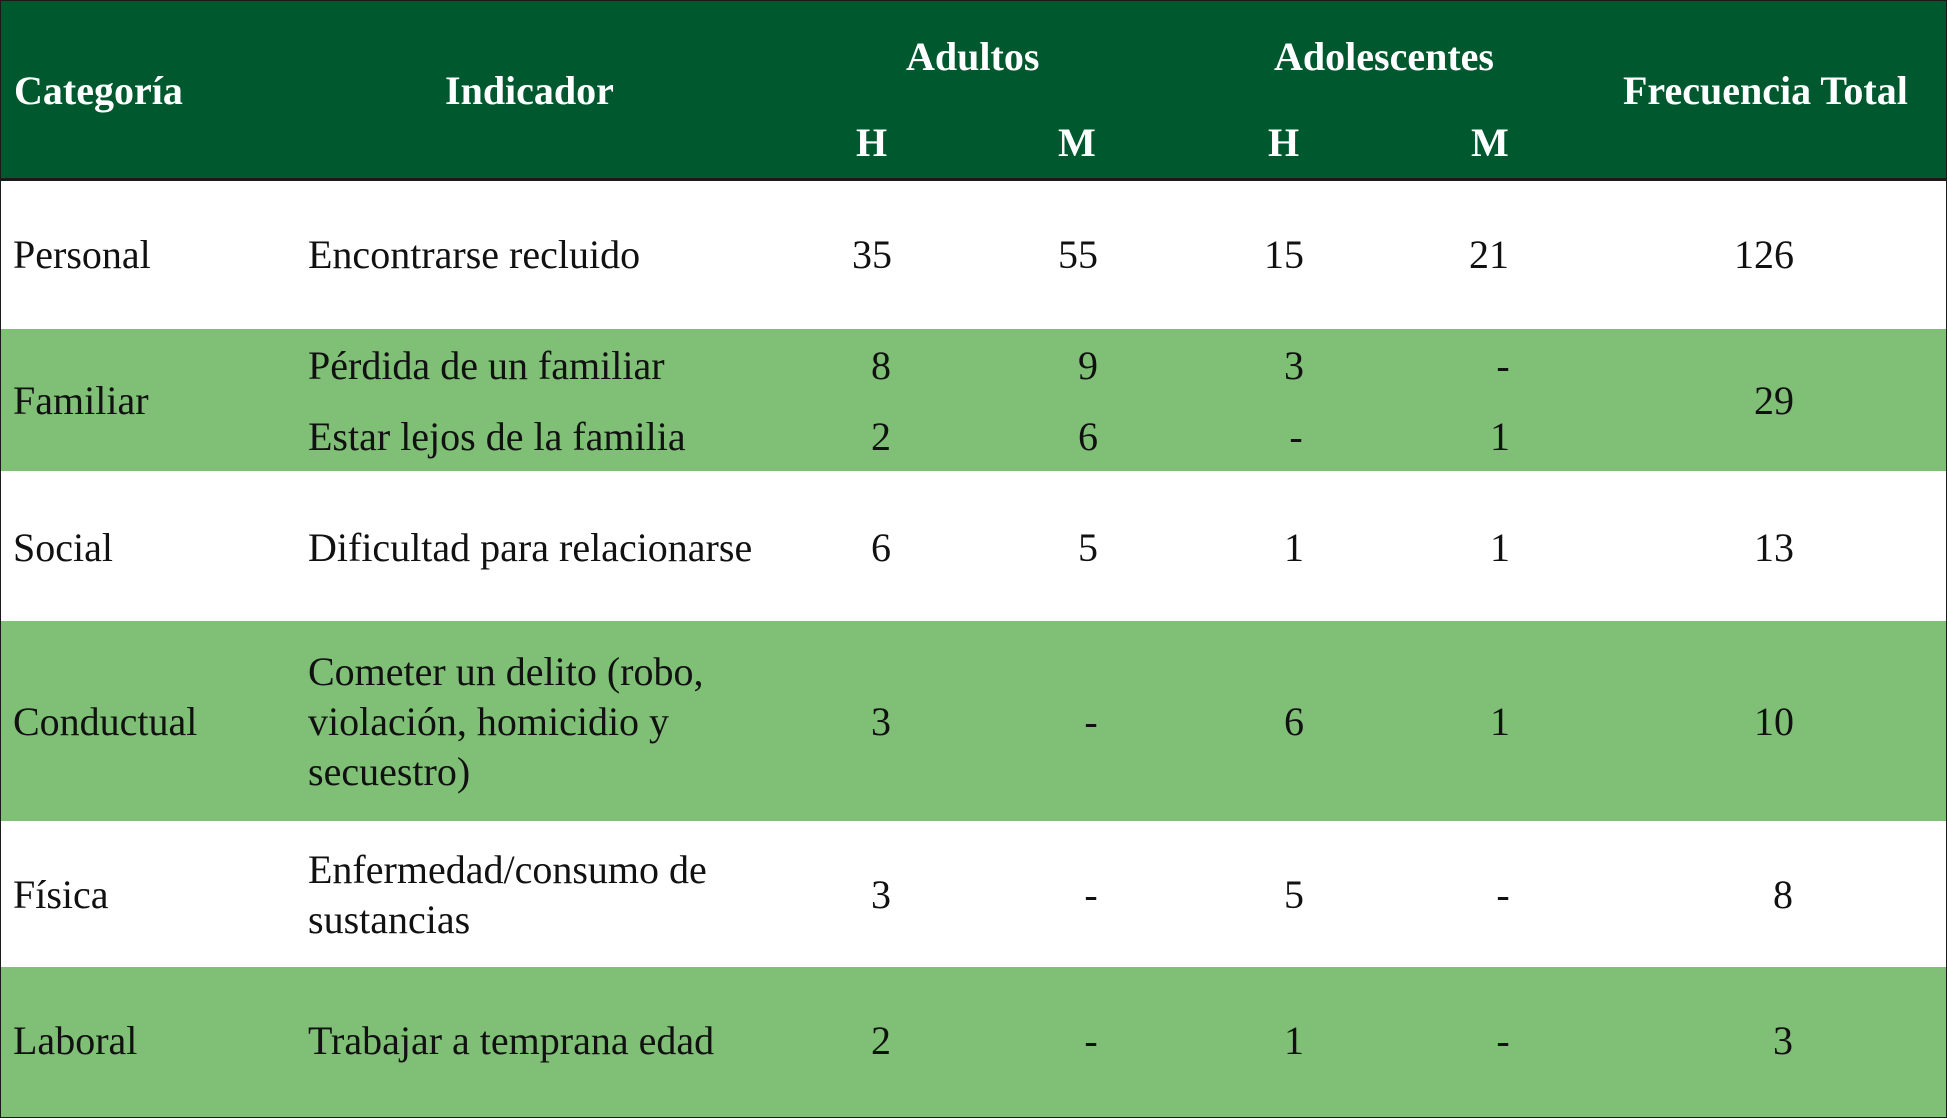 The width and height of the screenshot is (1947, 1118). What do you see at coordinates (1765, 90) in the screenshot?
I see `header-frecuencia-total: Frecuencia Total` at bounding box center [1765, 90].